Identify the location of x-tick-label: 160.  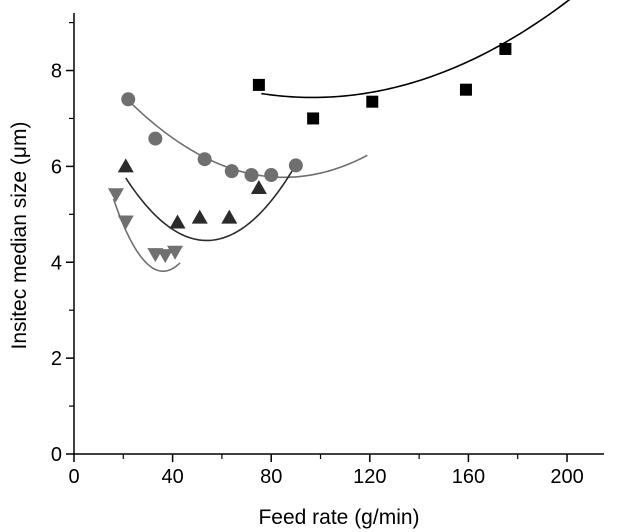
(468, 477).